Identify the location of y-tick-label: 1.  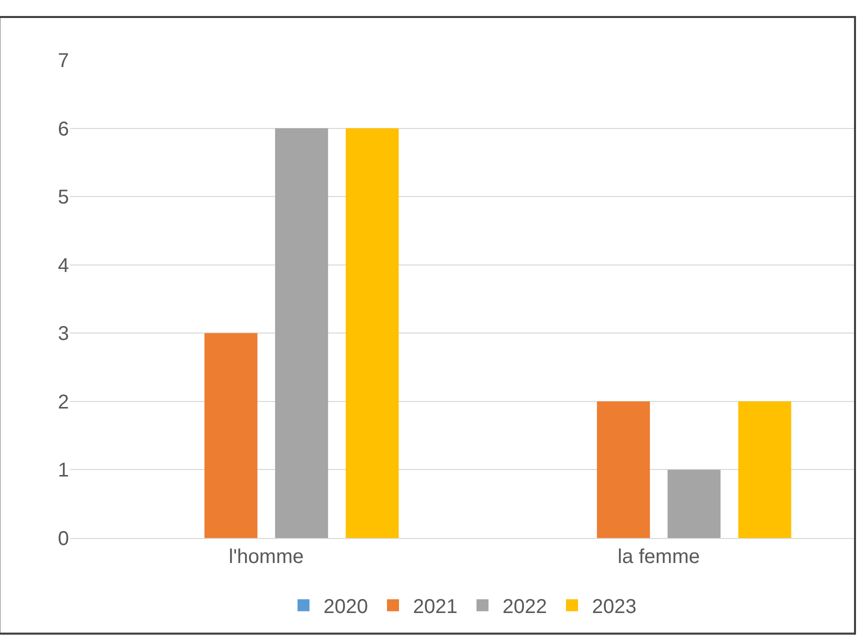
(63, 471).